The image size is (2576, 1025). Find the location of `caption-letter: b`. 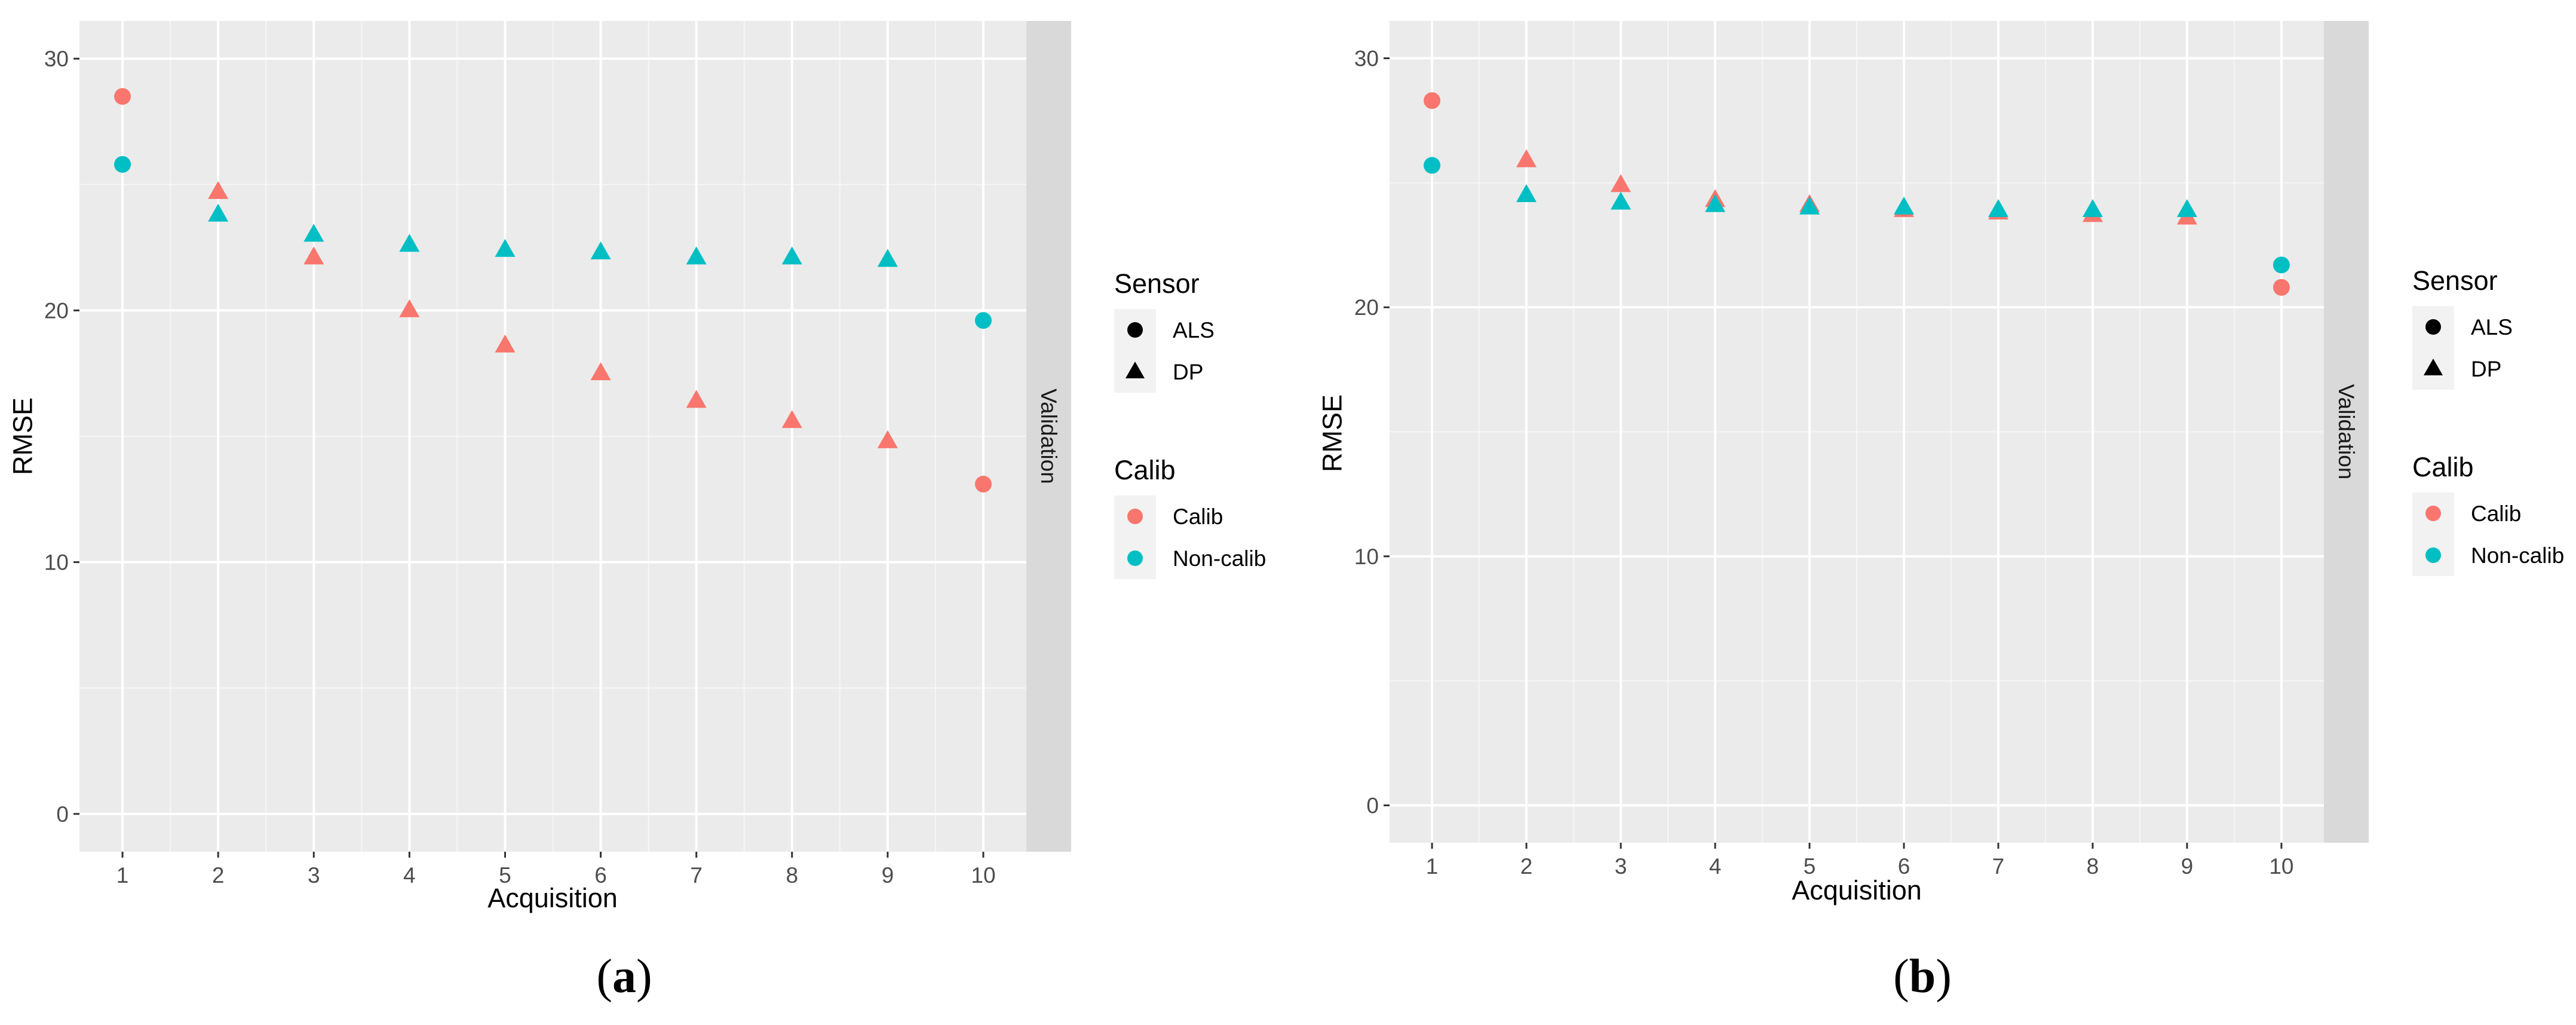

caption-letter: b is located at coordinates (1922, 976).